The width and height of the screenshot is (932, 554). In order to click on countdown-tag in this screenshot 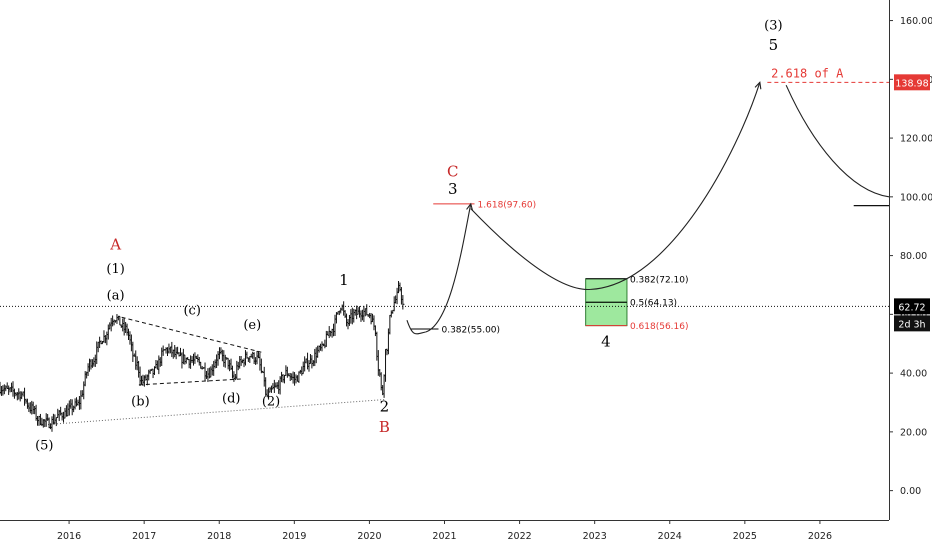, I will do `click(912, 323)`.